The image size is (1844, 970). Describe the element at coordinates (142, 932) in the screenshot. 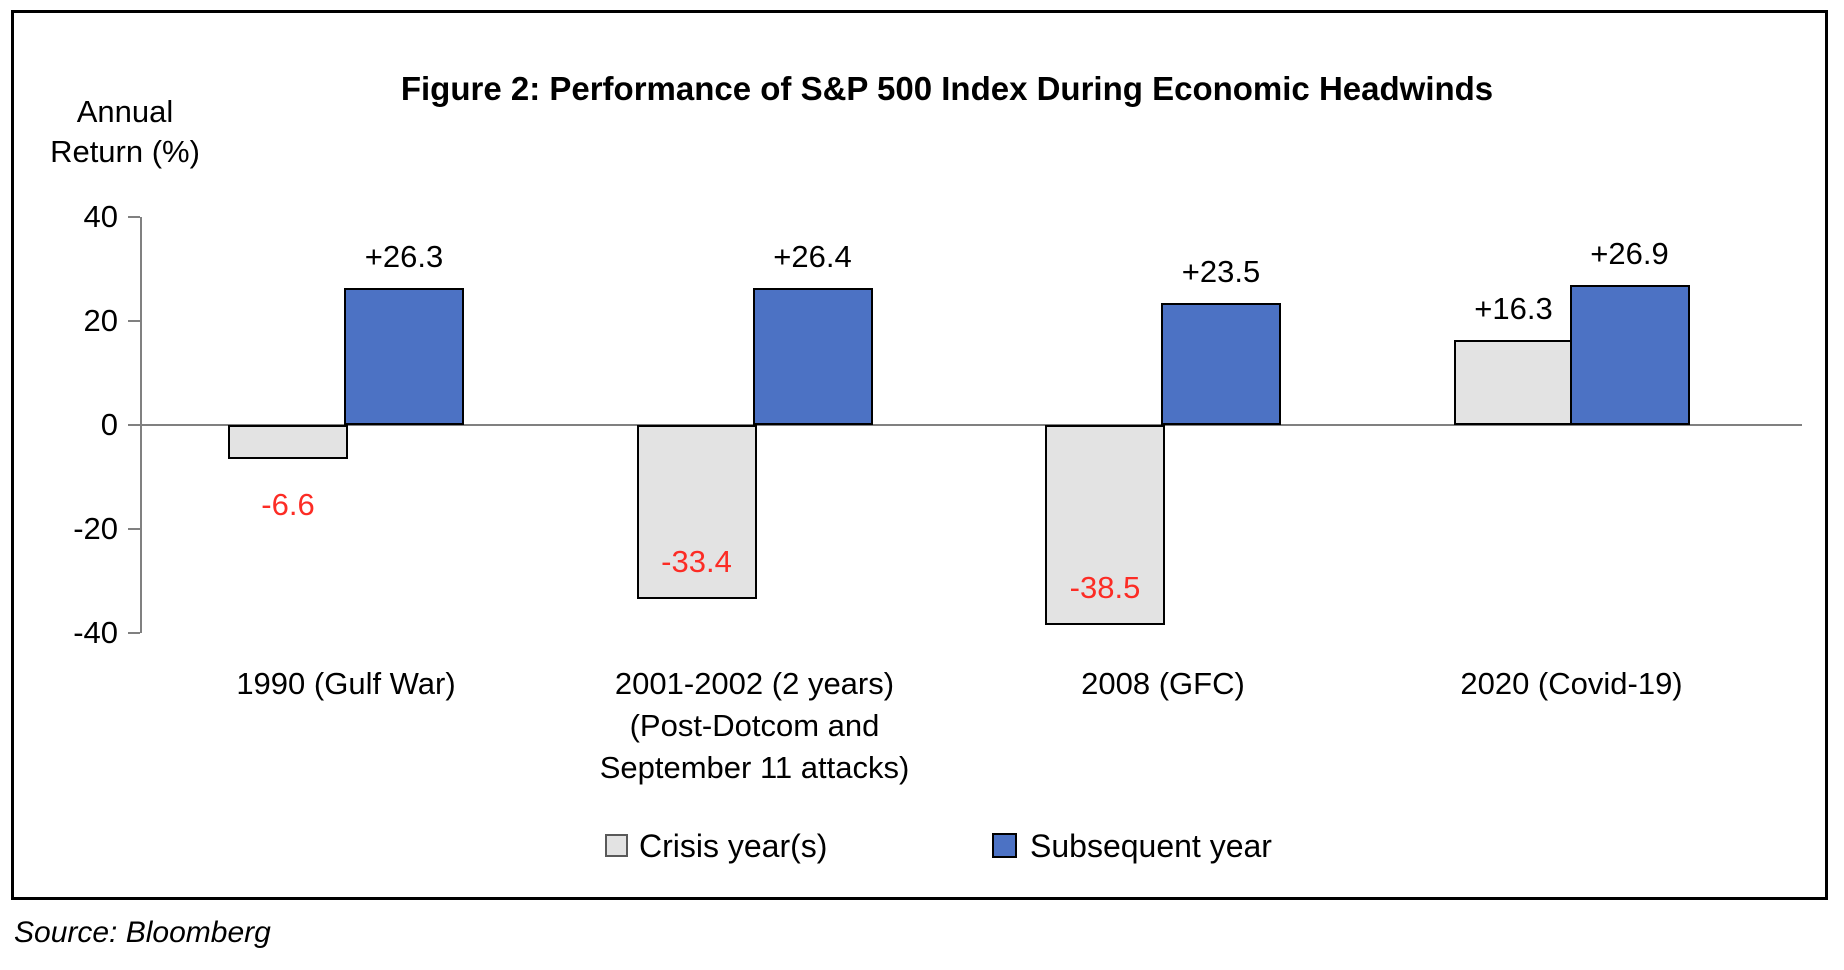

I see `source-note: Source: Bloomberg` at that location.